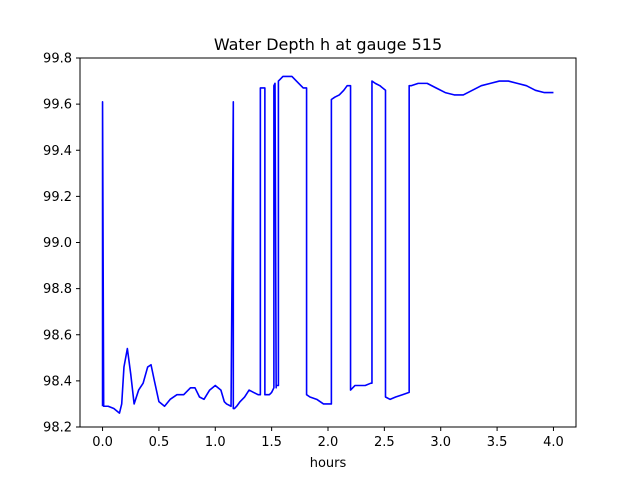  Describe the element at coordinates (553, 442) in the screenshot. I see `x-tick-label: 4.0` at that location.